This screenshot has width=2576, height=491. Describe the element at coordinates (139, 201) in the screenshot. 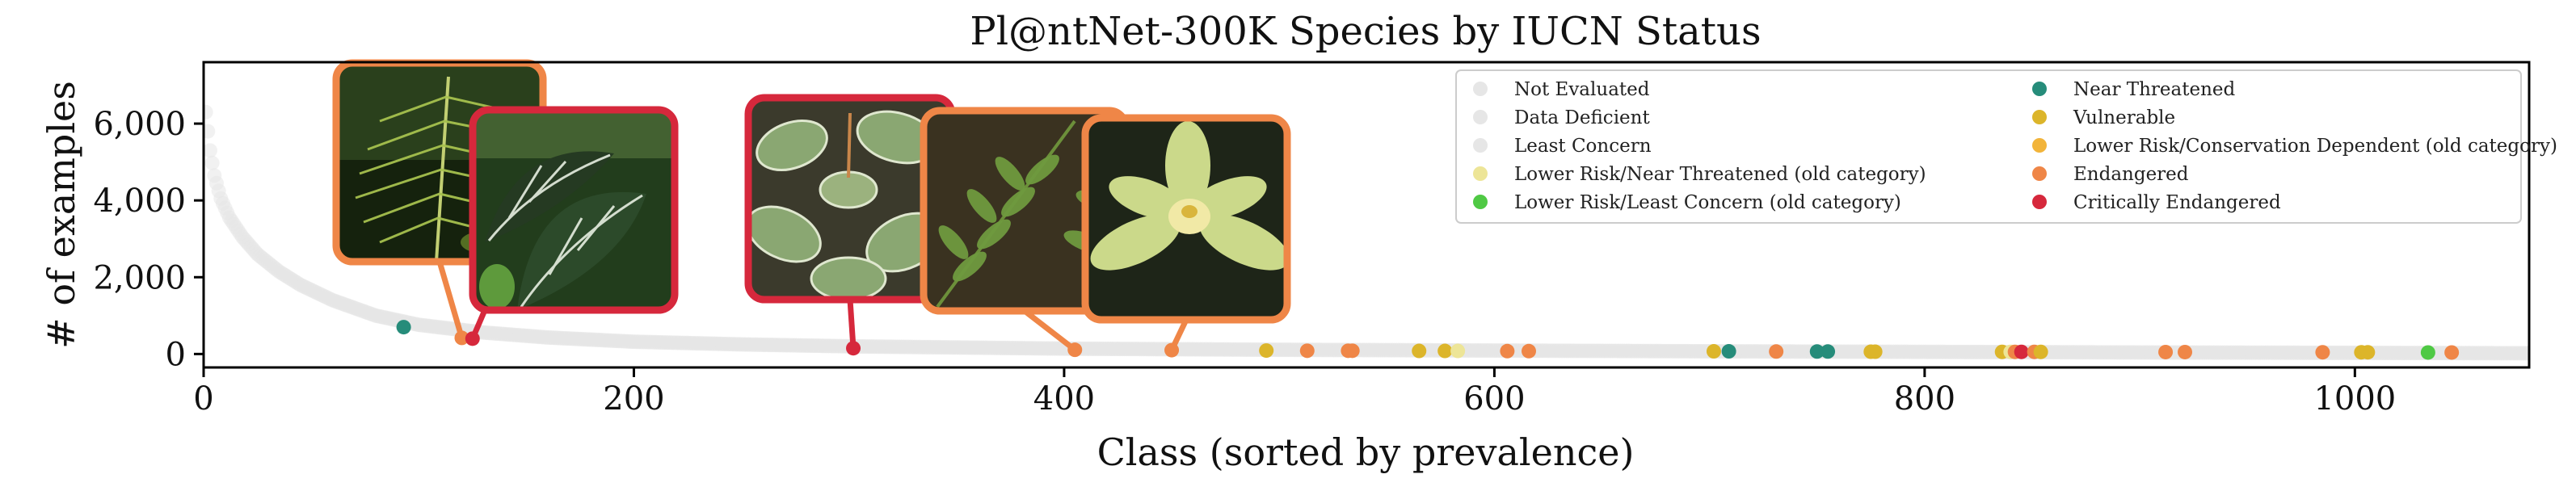

I see `y-tick-label: 4,000` at that location.